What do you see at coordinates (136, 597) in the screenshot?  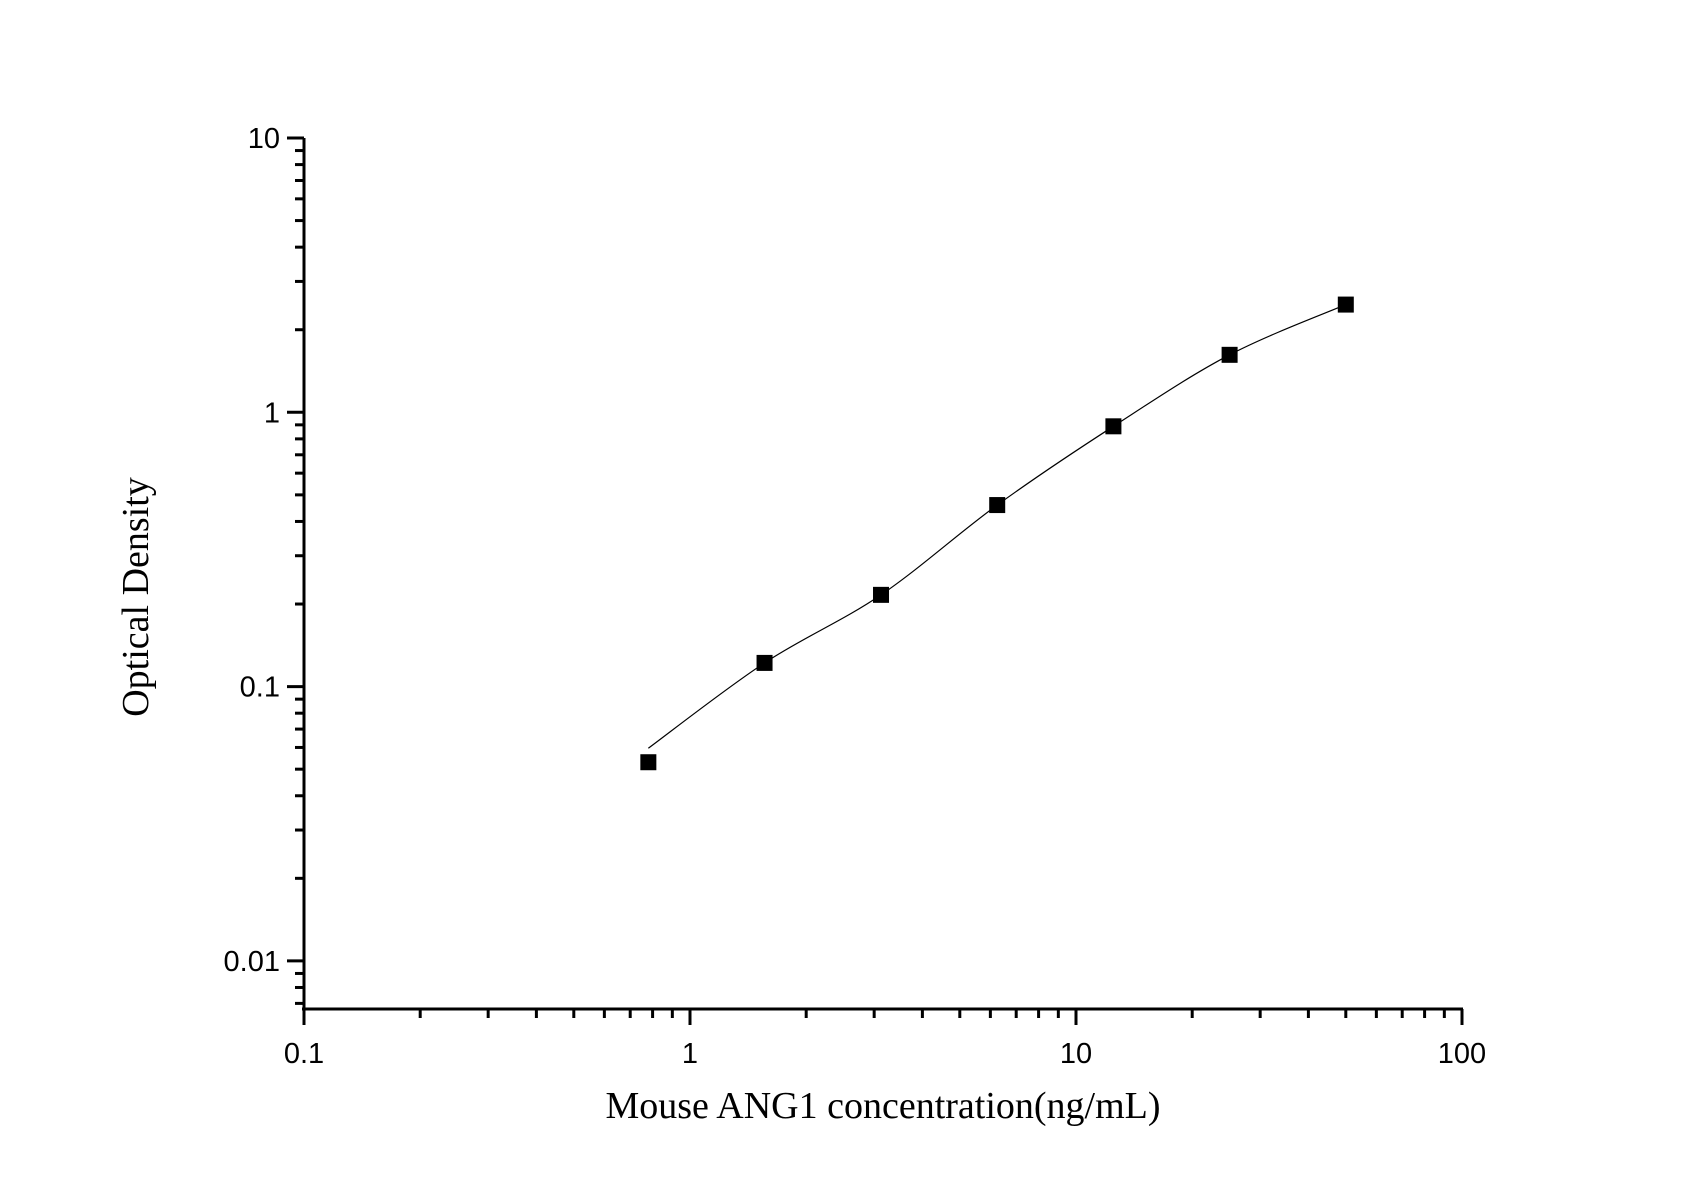 I see `y-axis-title: Optical Density` at bounding box center [136, 597].